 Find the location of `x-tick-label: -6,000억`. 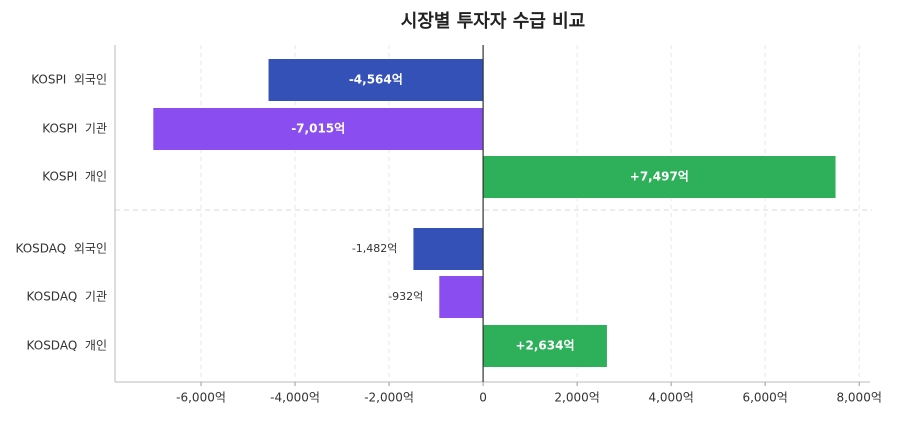

x-tick-label: -6,000억 is located at coordinates (201, 398).